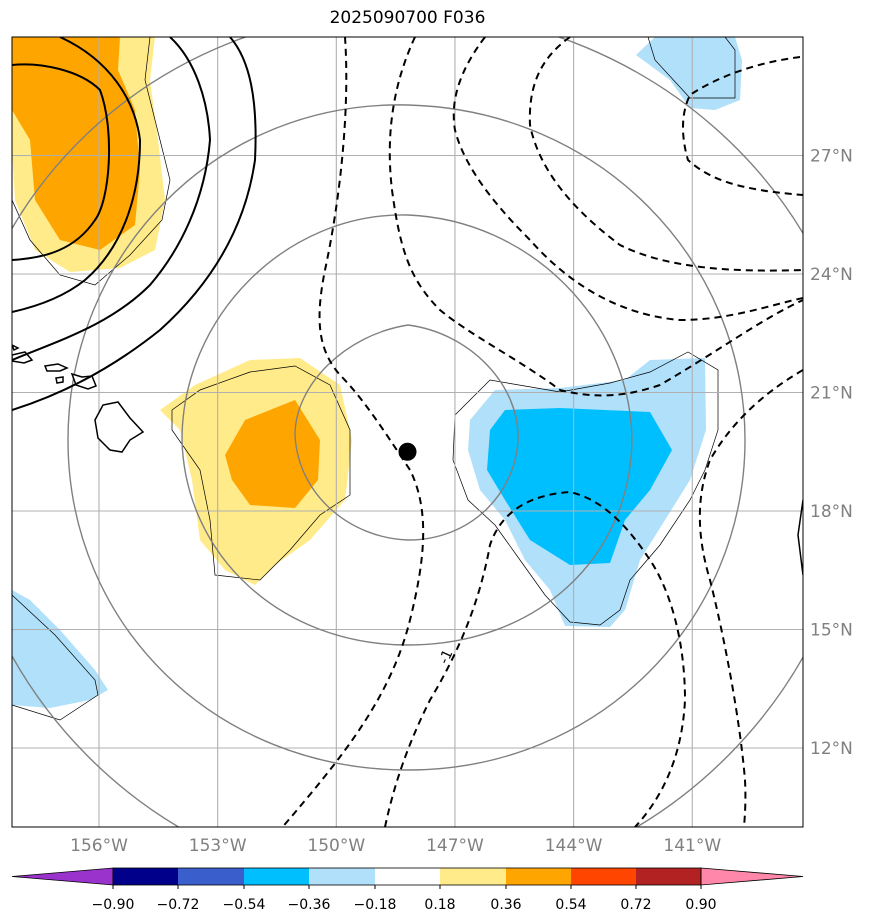  I want to click on solid-contours, so click(134, 224).